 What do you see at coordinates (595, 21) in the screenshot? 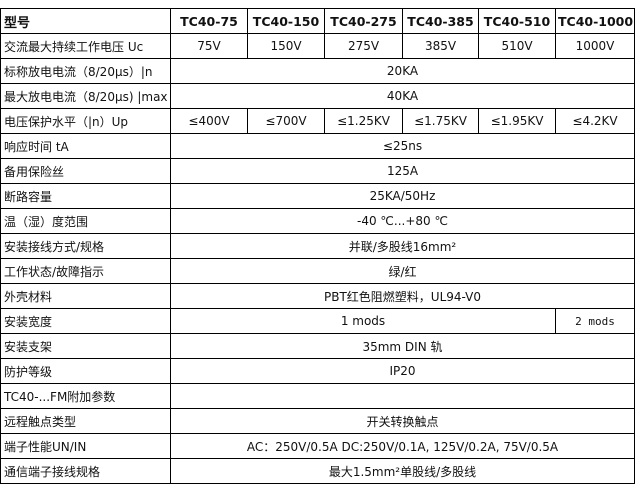
I see `model-header: TC40-1000` at bounding box center [595, 21].